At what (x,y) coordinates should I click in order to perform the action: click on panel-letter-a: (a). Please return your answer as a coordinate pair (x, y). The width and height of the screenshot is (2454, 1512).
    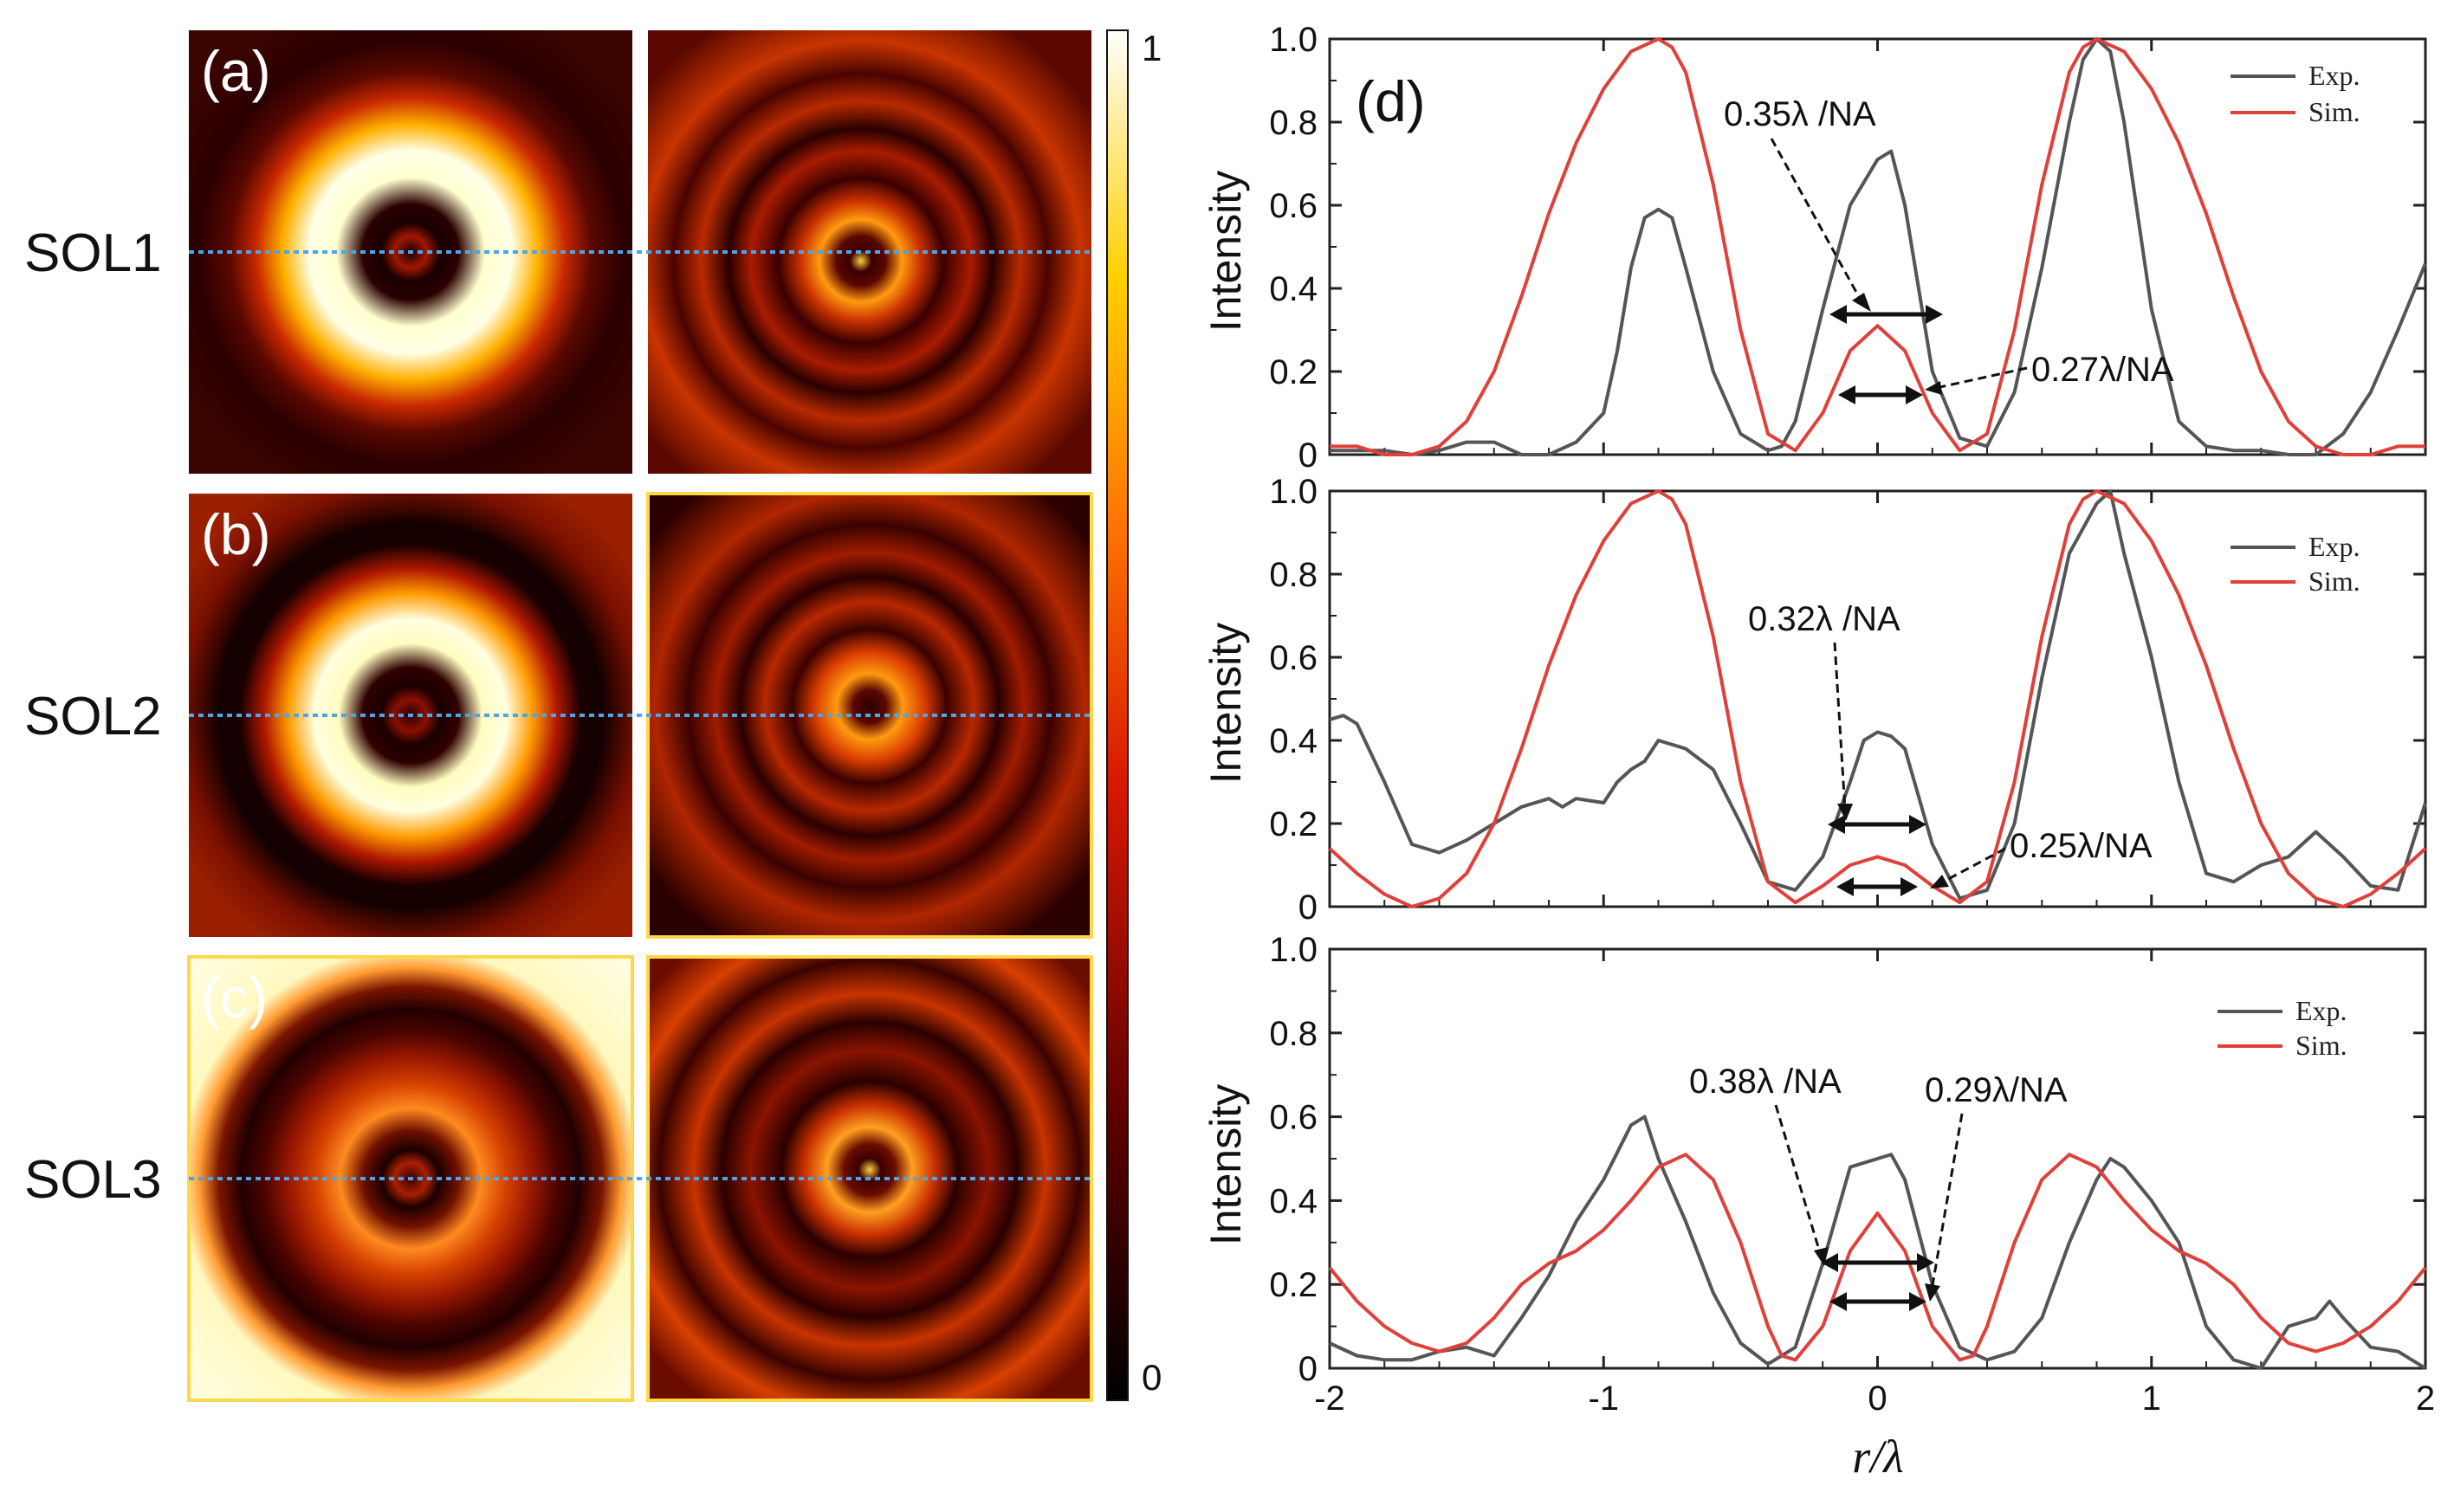
    Looking at the image, I should click on (236, 71).